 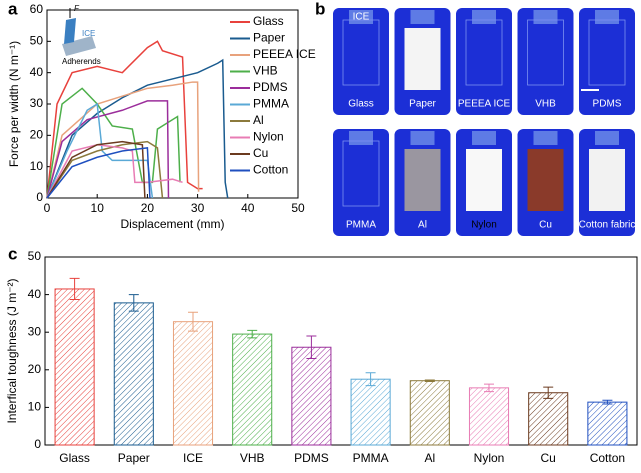 I want to click on tile-label: VHB, so click(x=545, y=104).